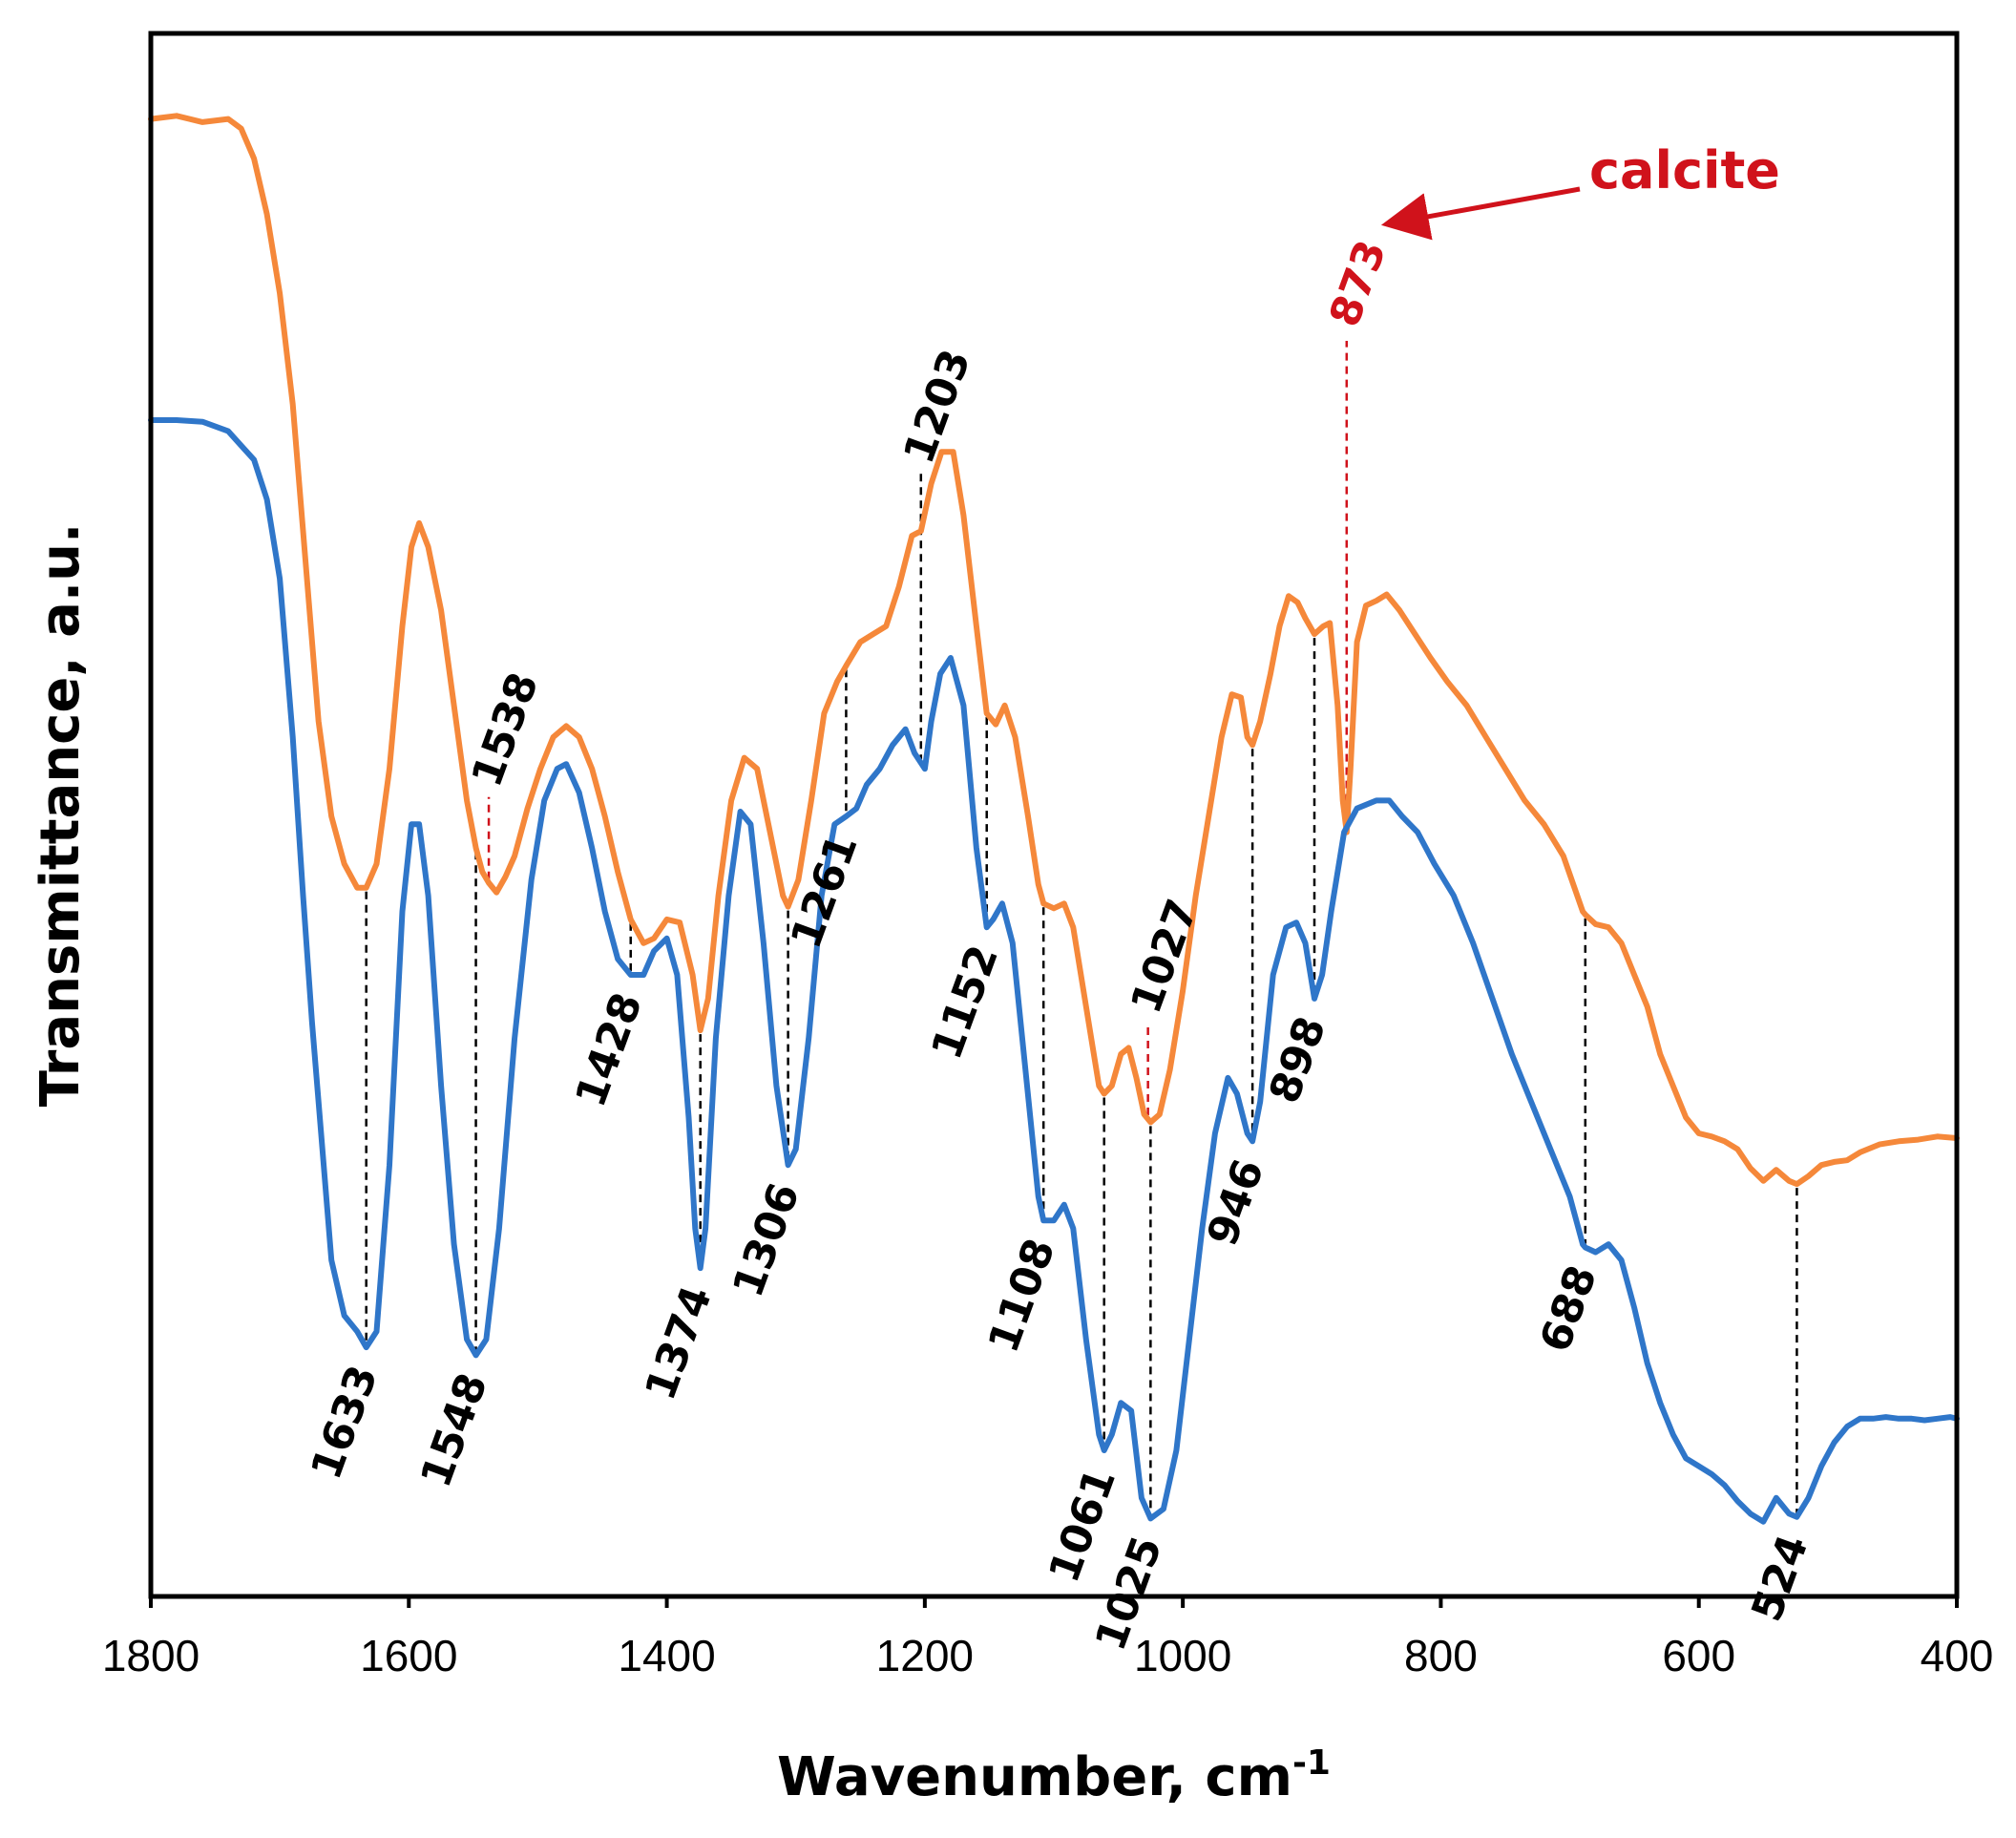 This screenshot has width=2016, height=1838. What do you see at coordinates (1358, 283) in the screenshot?
I see `peak-label-873: 873` at bounding box center [1358, 283].